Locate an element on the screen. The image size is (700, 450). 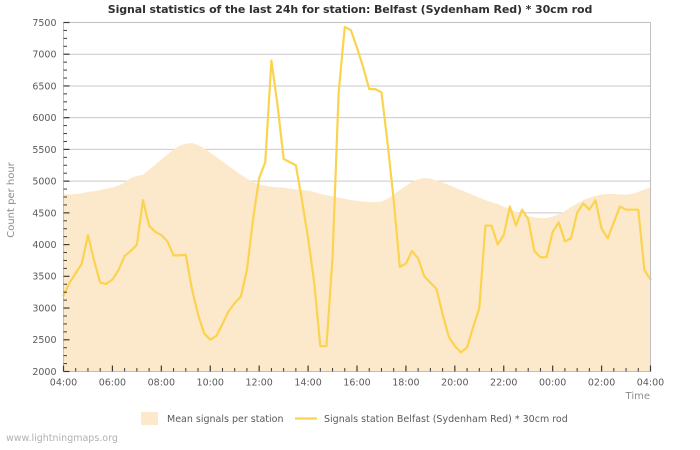
y-tick-label: 5500 is located at coordinates (44, 150).